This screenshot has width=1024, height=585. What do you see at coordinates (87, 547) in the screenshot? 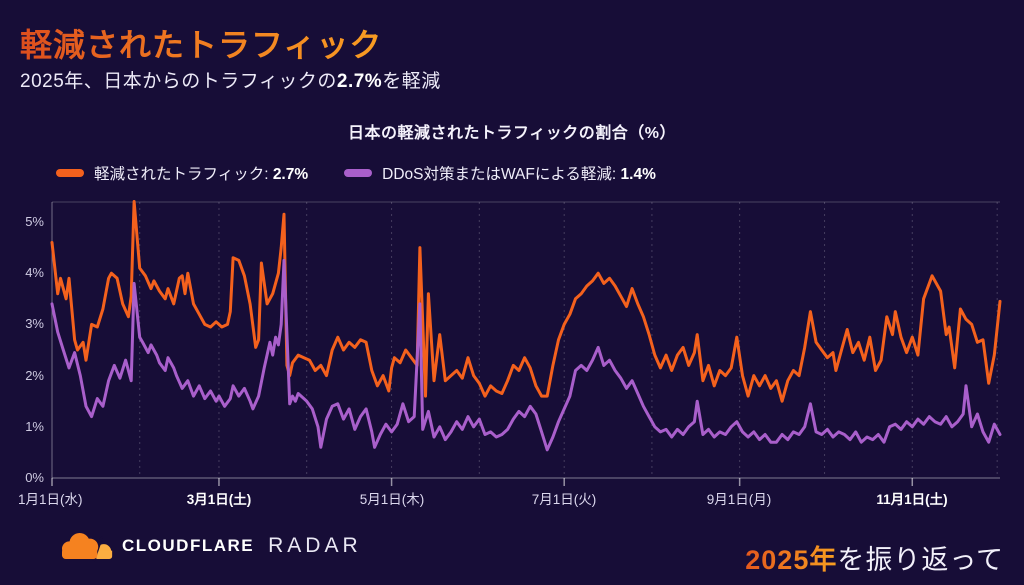
I see `cloudflare-cloud-icon` at bounding box center [87, 547].